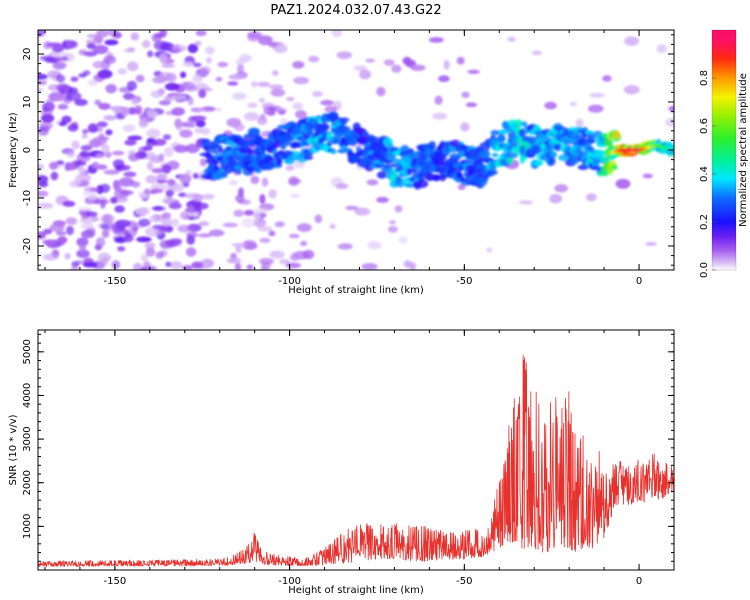 The image size is (750, 600). What do you see at coordinates (27, 54) in the screenshot?
I see `y-tick-label: 20` at bounding box center [27, 54].